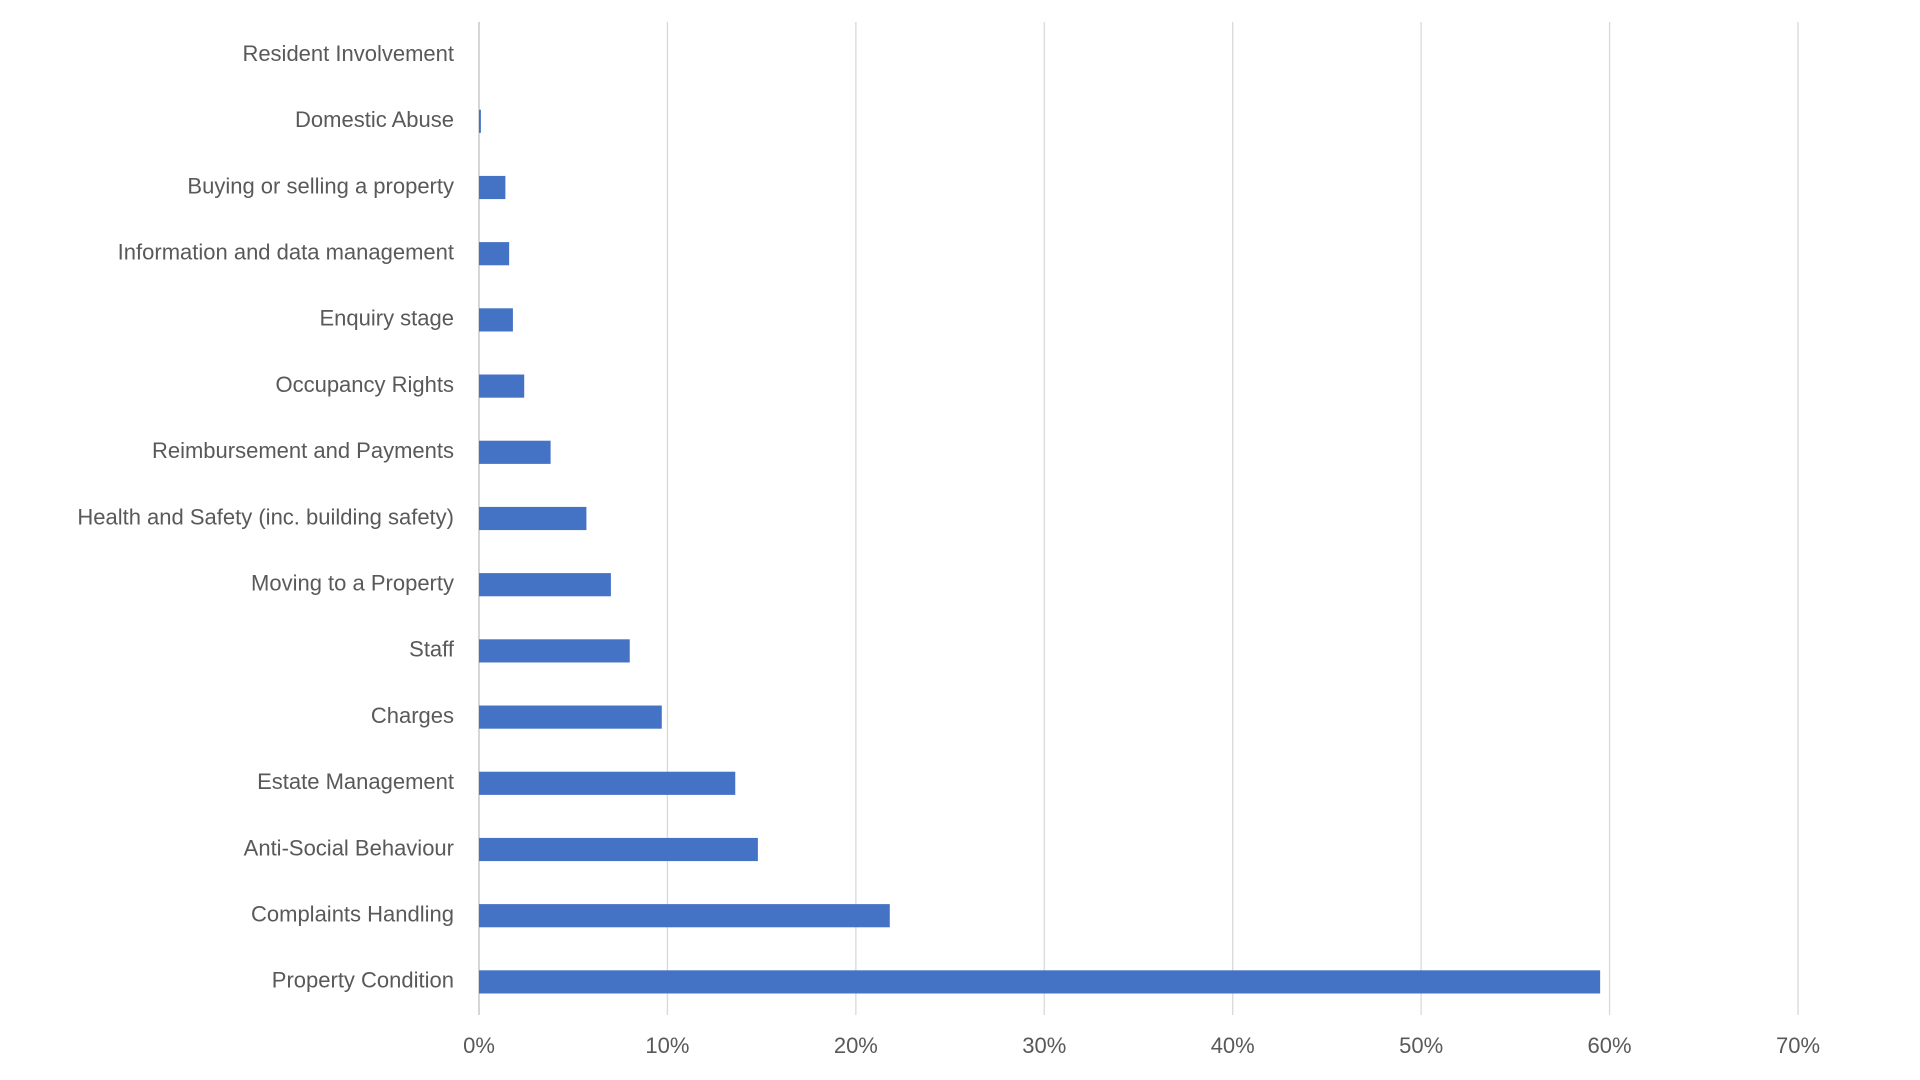 This screenshot has height=1080, width=1920. What do you see at coordinates (265, 516) in the screenshot?
I see `y-tick-label: Health and Safety (inc. building safety)` at bounding box center [265, 516].